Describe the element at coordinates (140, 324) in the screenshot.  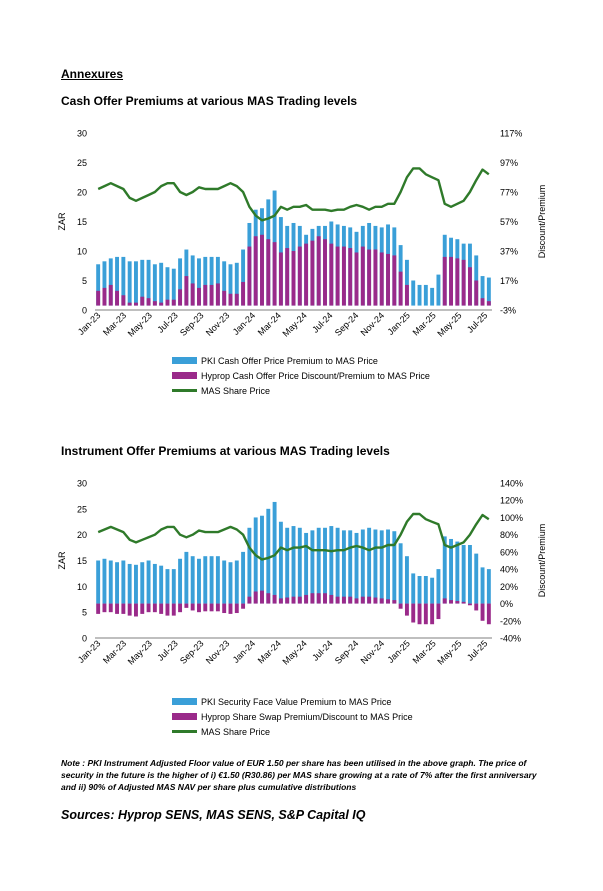
I see `x-tick-label: May-23` at that location.